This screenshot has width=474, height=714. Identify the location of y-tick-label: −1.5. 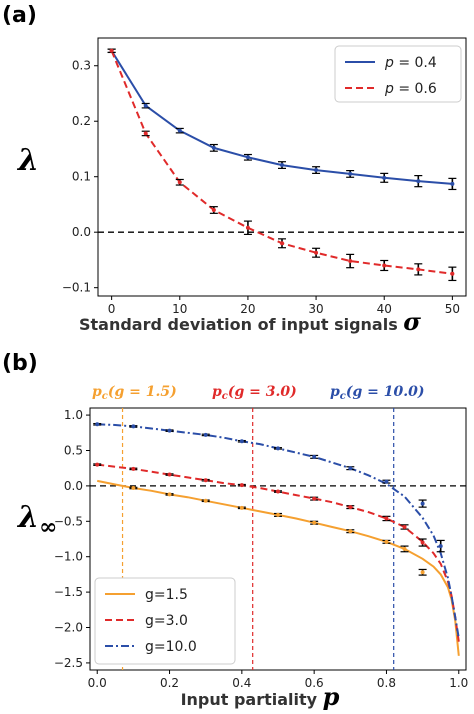
(68, 592).